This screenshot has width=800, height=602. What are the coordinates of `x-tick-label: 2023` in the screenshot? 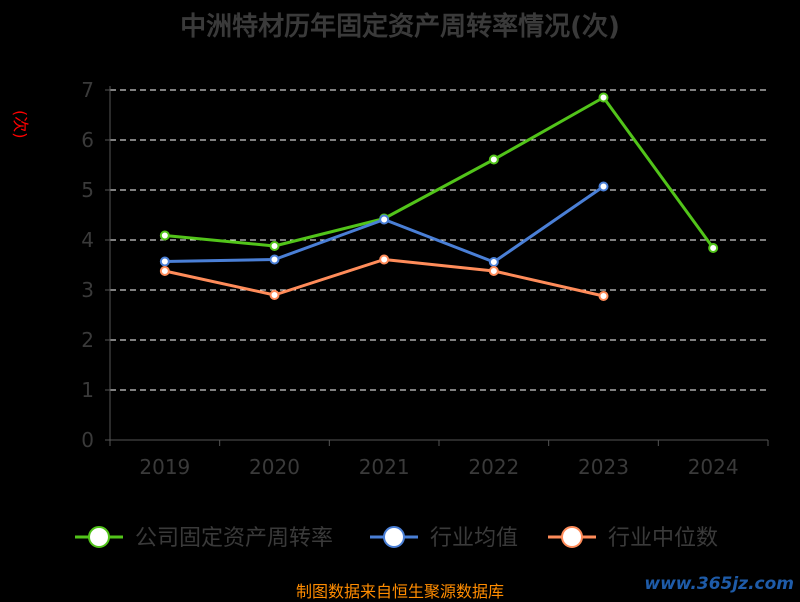 It's located at (603, 467).